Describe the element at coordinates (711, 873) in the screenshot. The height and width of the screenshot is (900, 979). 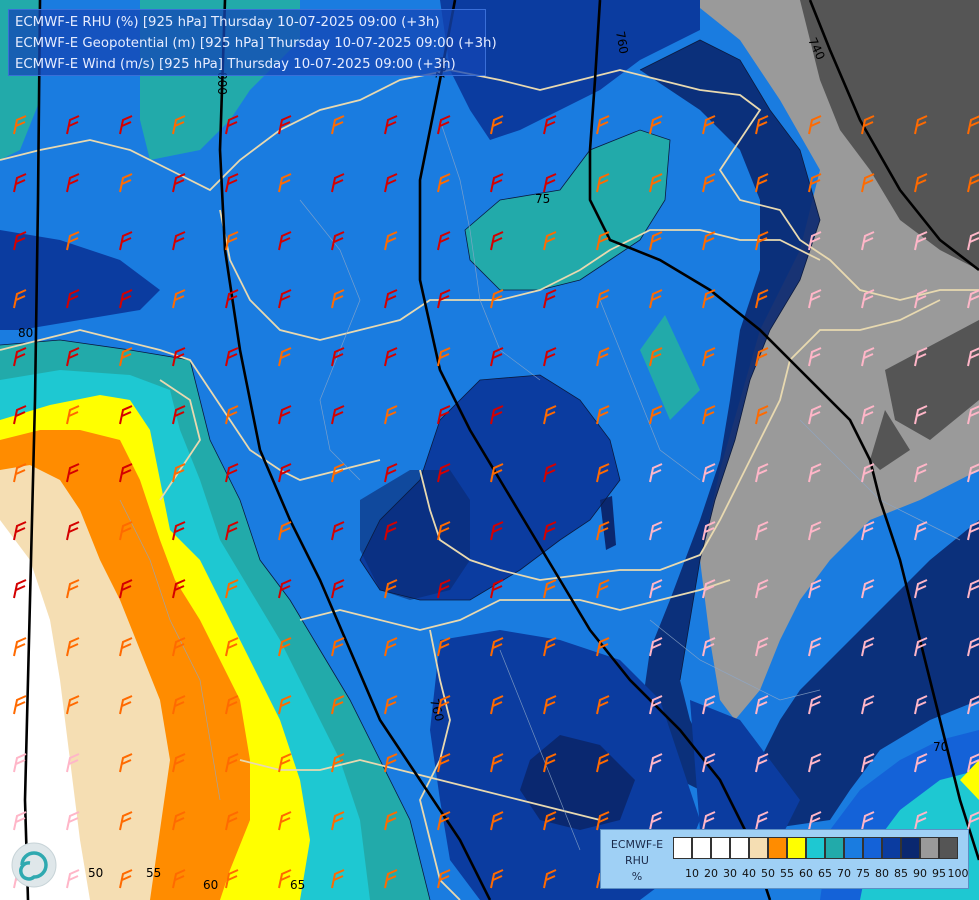
I see `legend-tick-label: 20` at that location.